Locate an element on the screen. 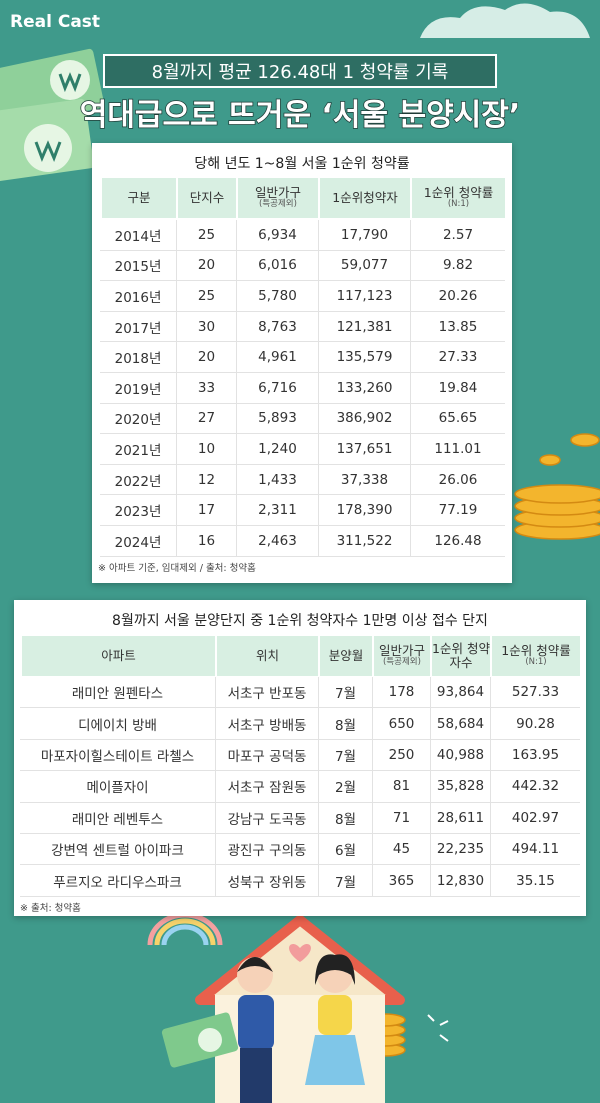 The width and height of the screenshot is (600, 1103). table-cell: 40,988 is located at coordinates (460, 755).